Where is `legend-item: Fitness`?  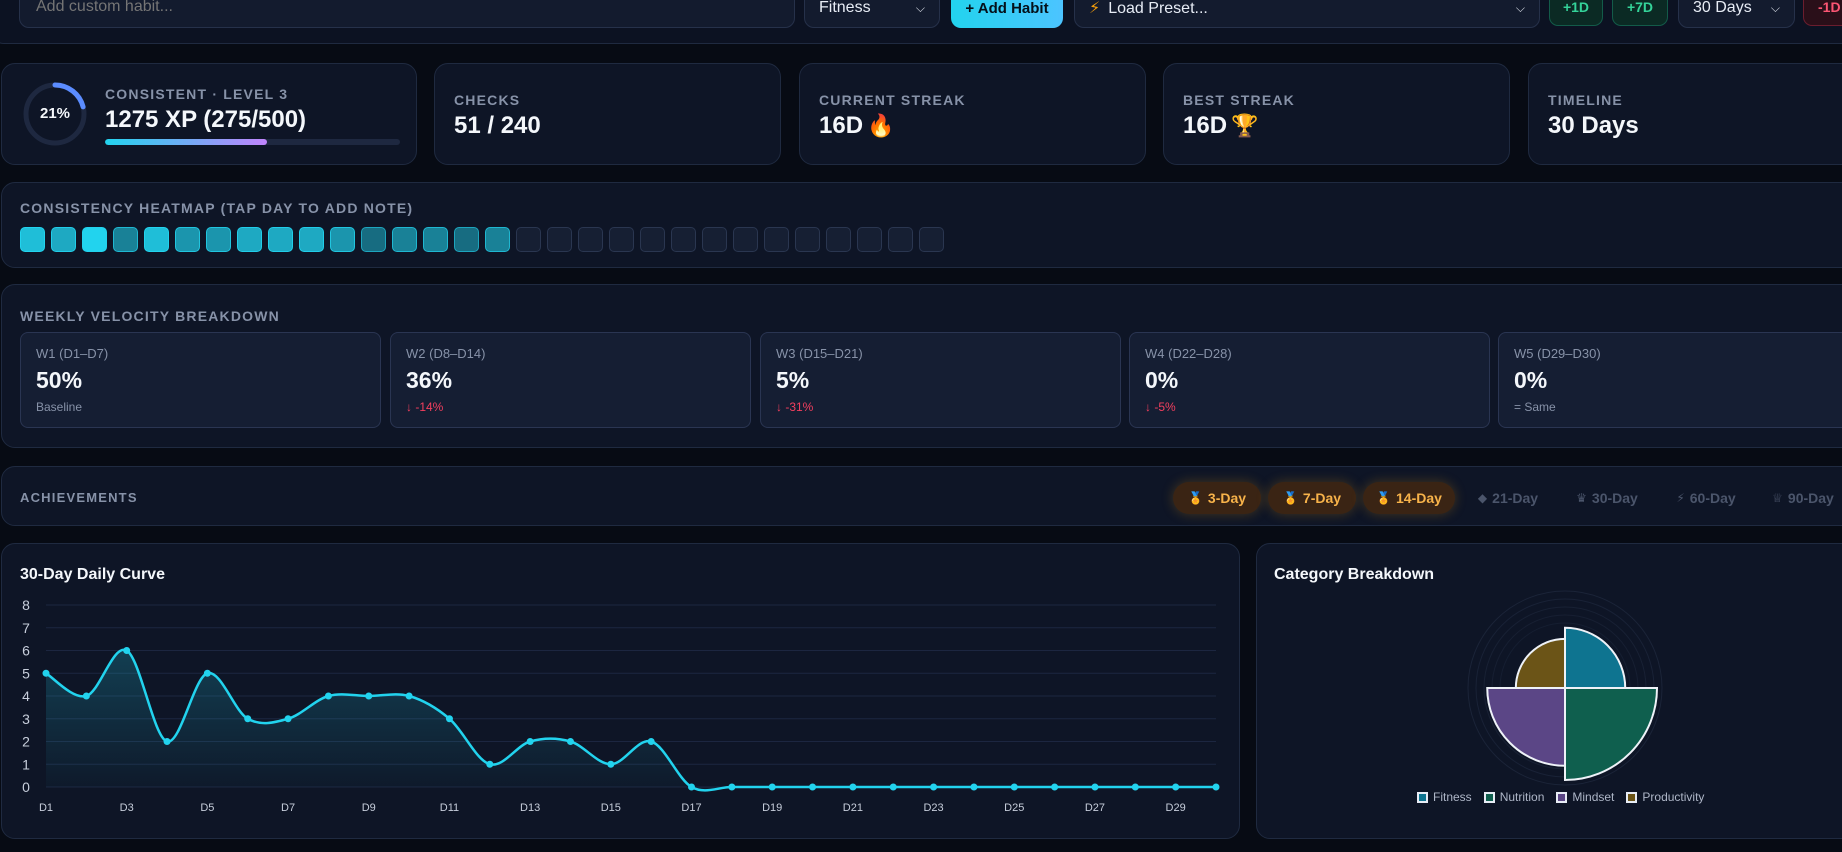
legend-item: Fitness is located at coordinates (1444, 797).